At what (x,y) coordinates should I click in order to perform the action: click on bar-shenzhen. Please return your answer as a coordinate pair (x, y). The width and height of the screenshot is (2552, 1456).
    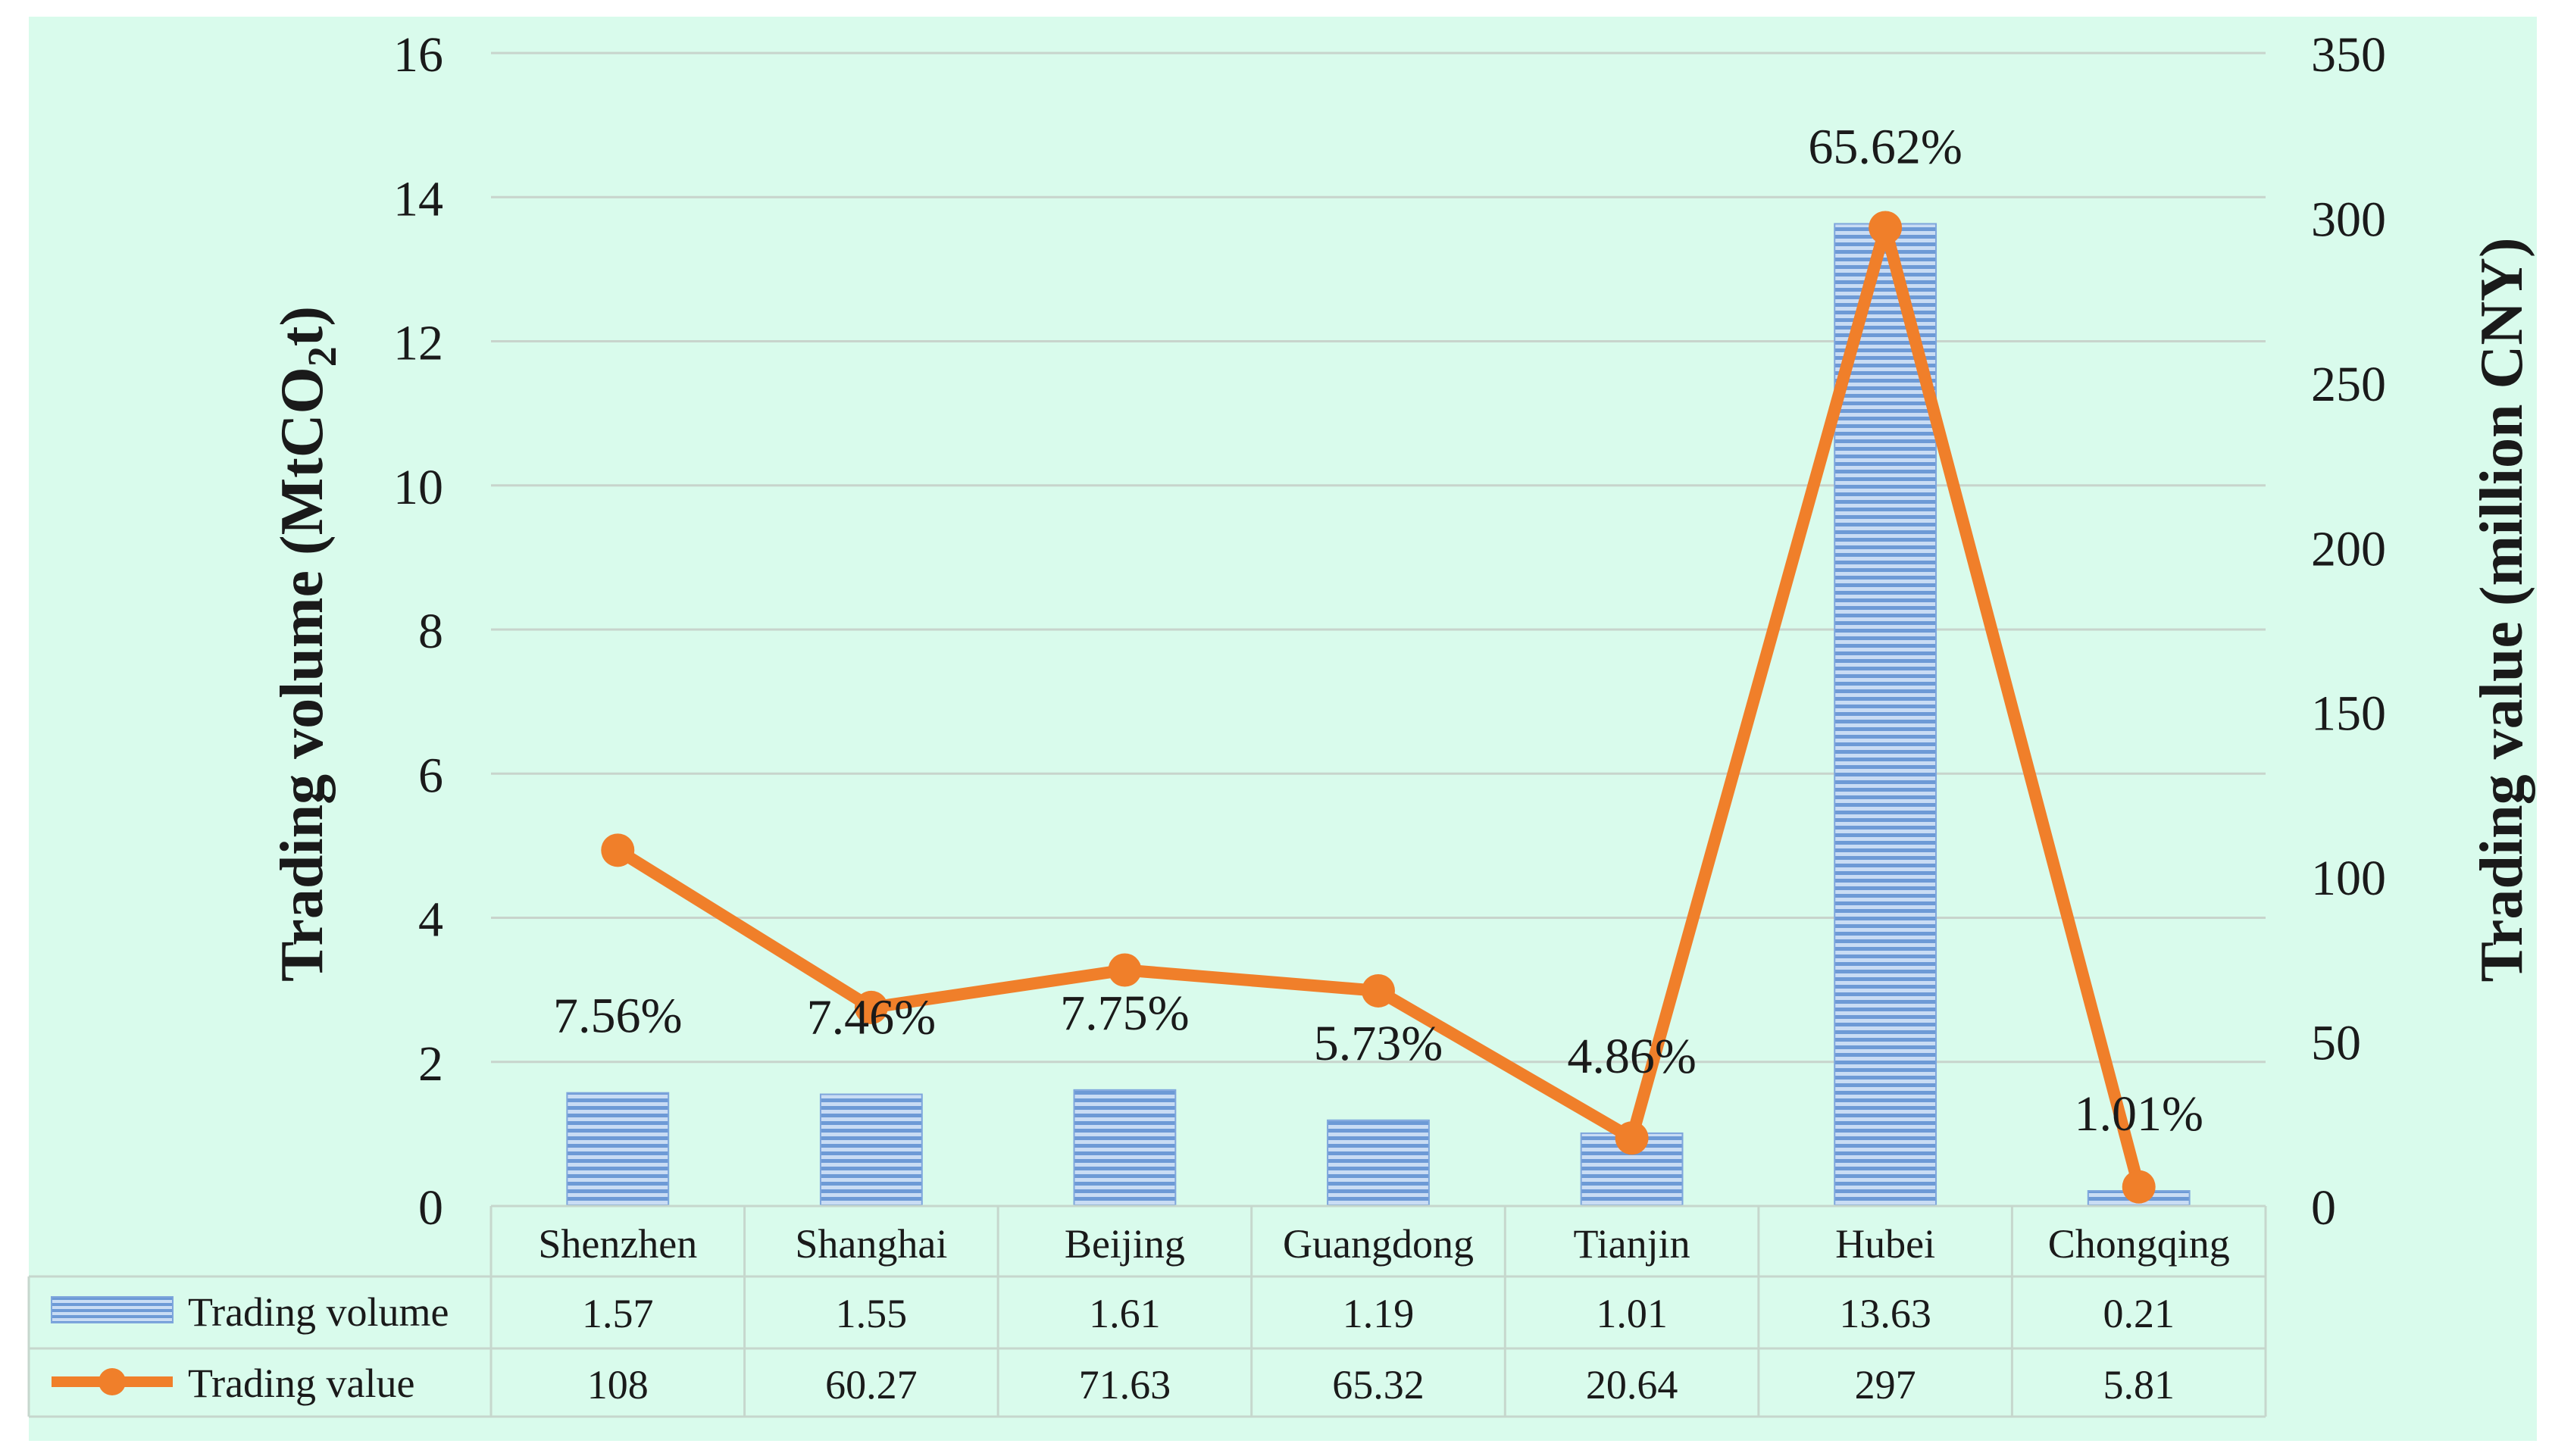
    Looking at the image, I should click on (618, 1150).